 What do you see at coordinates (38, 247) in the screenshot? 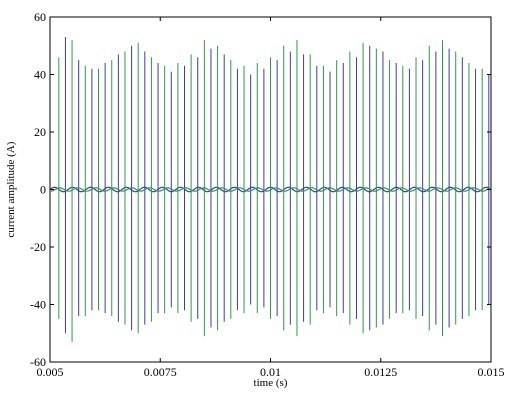
I see `y-tick-label: -20` at bounding box center [38, 247].